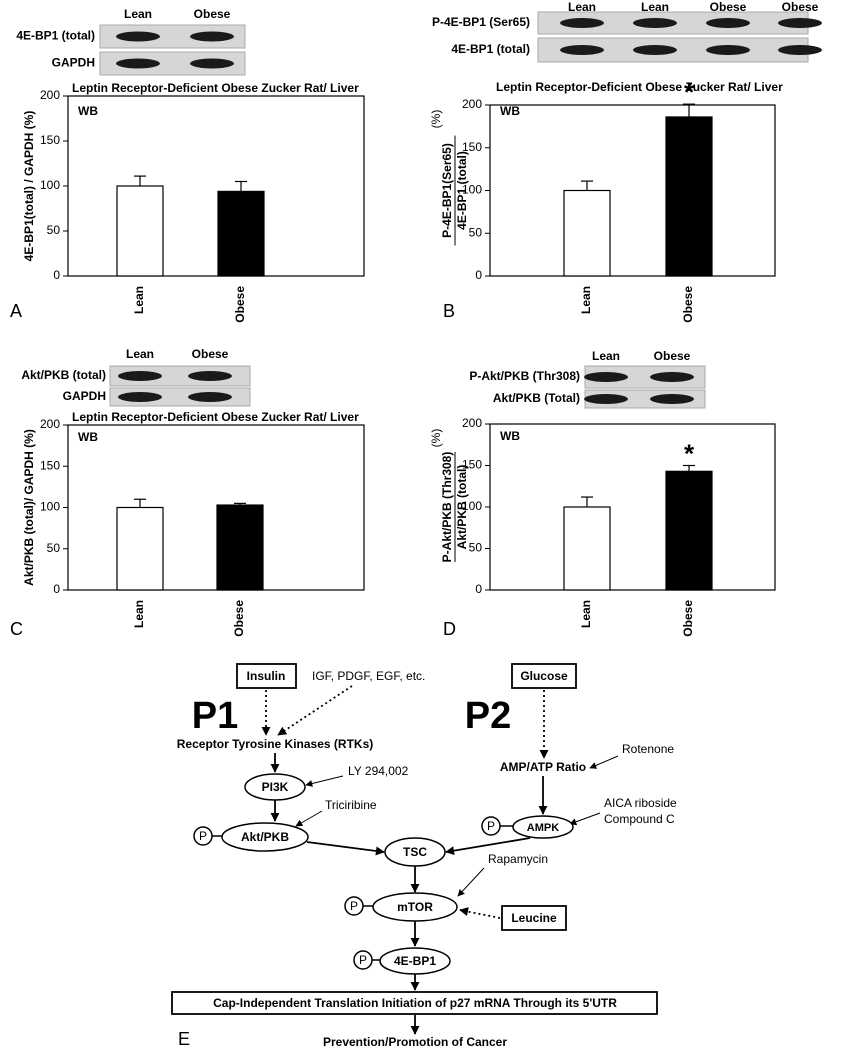 Image resolution: width=841 pixels, height=1055 pixels. What do you see at coordinates (689, 92) in the screenshot?
I see `significance-marker: *` at bounding box center [689, 92].